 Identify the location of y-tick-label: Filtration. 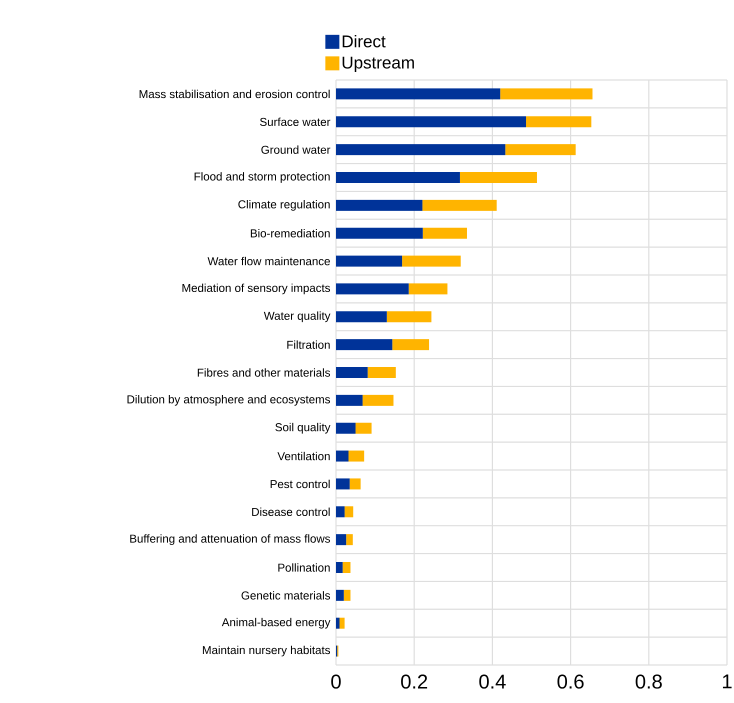
(308, 344).